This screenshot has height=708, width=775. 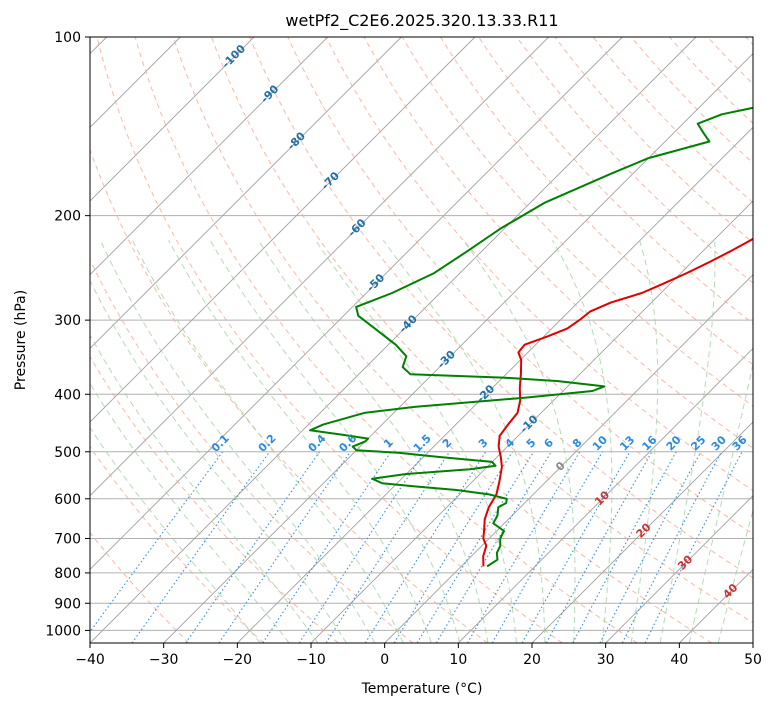 What do you see at coordinates (458, 660) in the screenshot?
I see `x-tick-label: 10` at bounding box center [458, 660].